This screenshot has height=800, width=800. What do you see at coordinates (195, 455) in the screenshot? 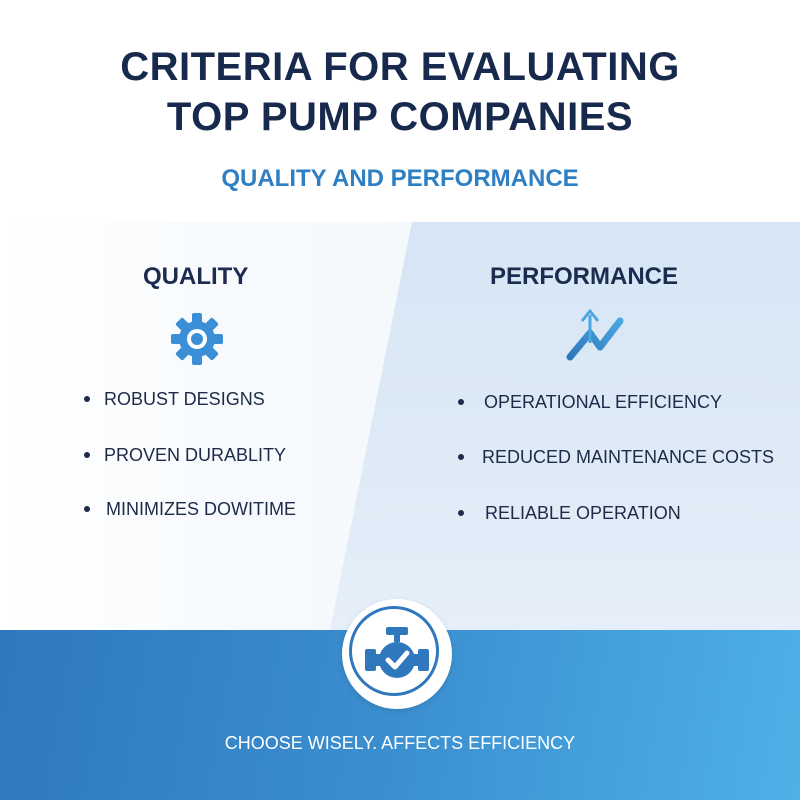
I see `list-item-text: PROVEN DURABLITY` at bounding box center [195, 455].